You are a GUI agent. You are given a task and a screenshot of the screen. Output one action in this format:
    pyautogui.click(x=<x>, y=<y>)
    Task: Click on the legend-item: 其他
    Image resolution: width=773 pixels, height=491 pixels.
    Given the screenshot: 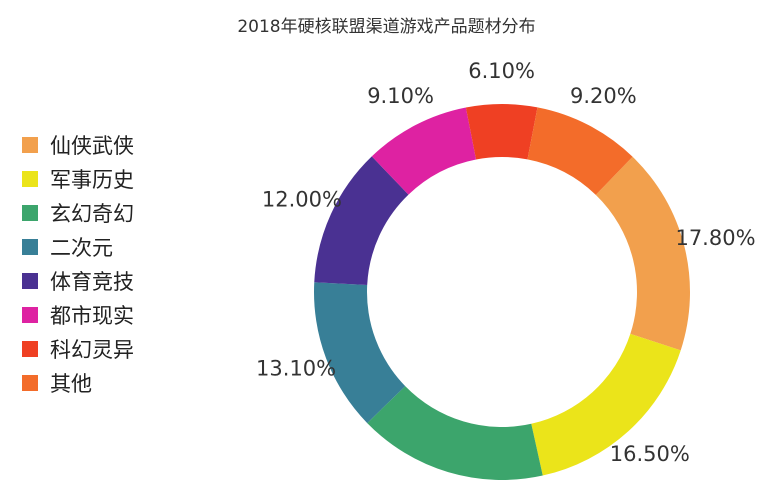 What is the action you would take?
    pyautogui.click(x=78, y=383)
    